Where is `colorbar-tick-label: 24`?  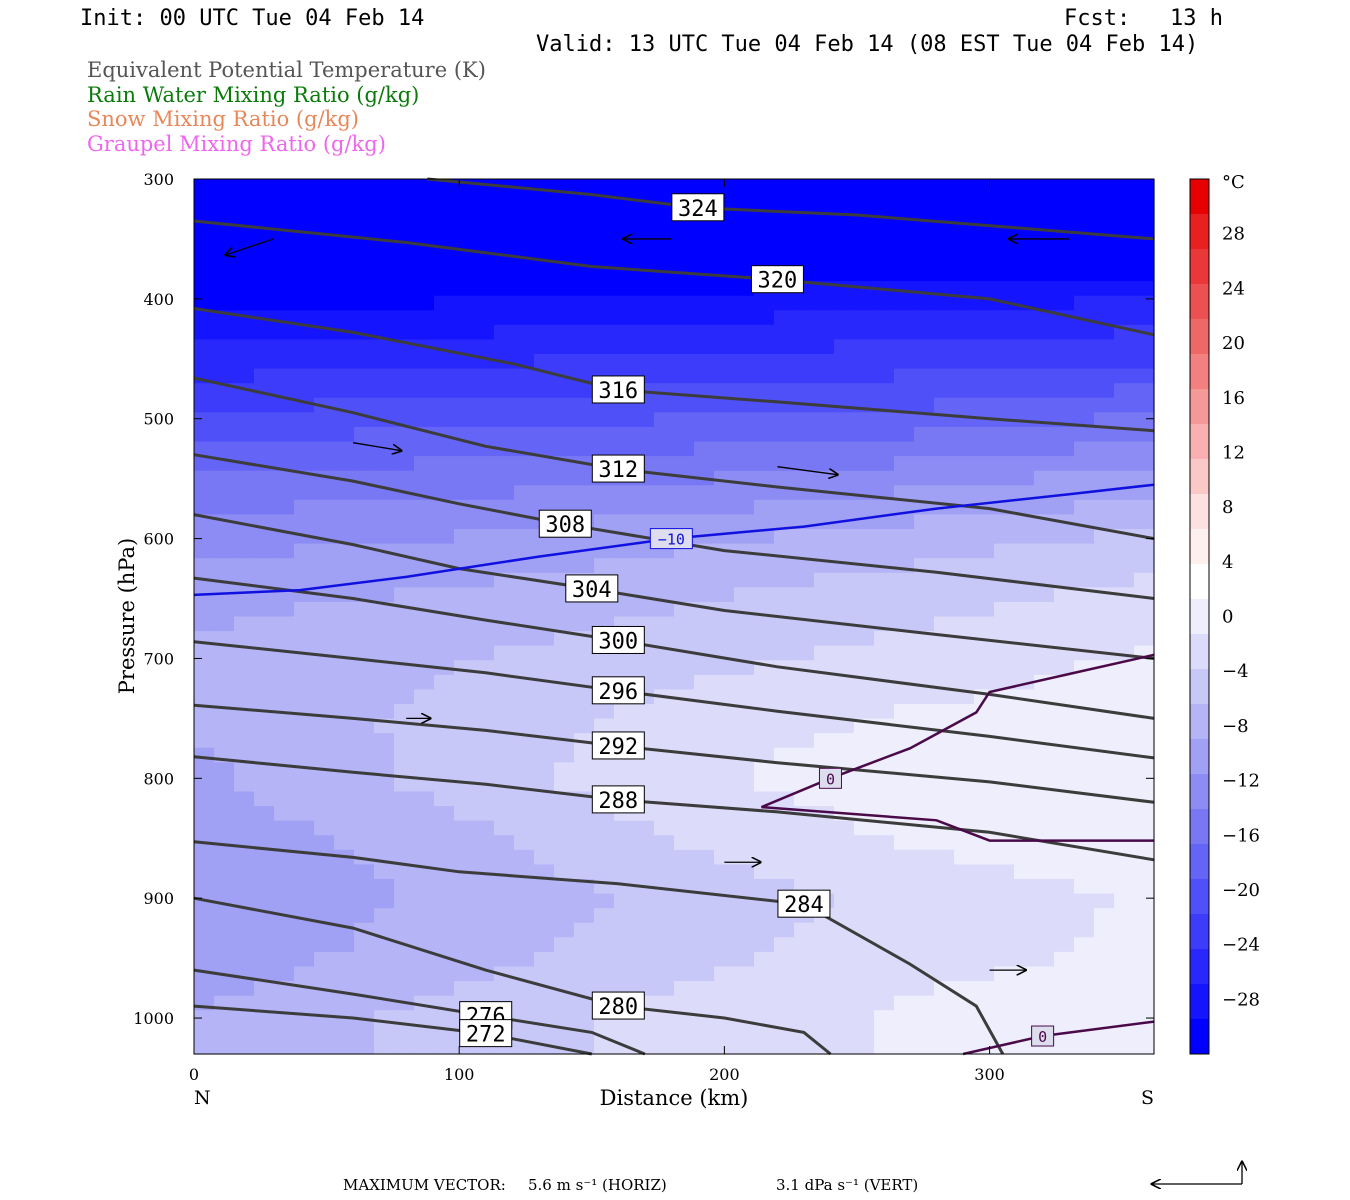 colorbar-tick-label: 24 is located at coordinates (1233, 288).